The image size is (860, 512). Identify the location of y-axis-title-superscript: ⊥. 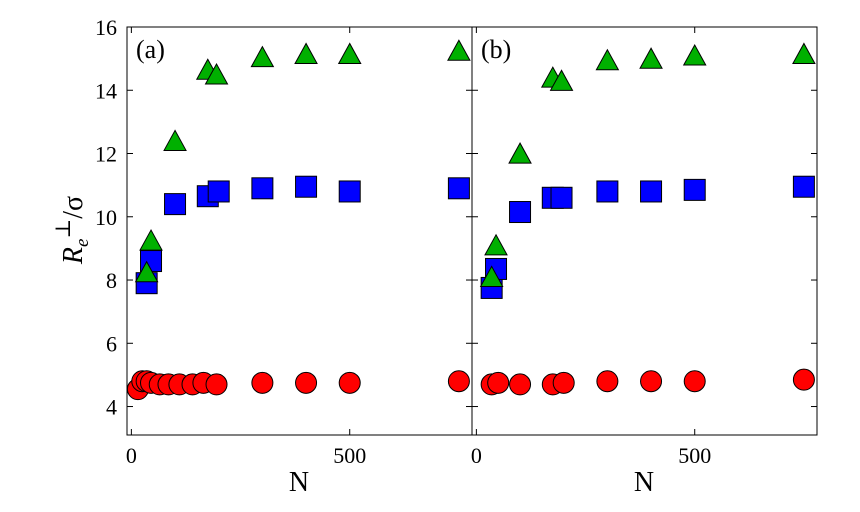
(63, 229).